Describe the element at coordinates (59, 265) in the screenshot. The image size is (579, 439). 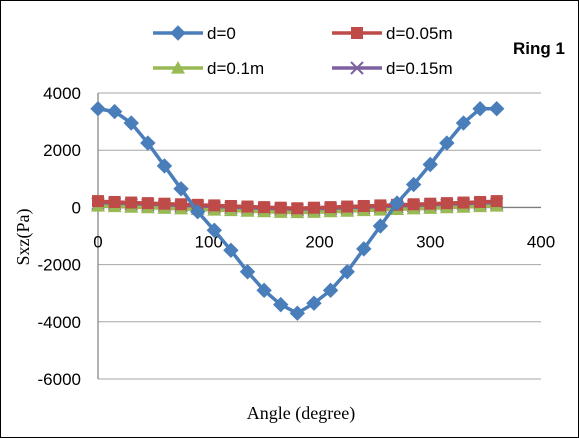
I see `y-tick-label-3: -2000` at that location.